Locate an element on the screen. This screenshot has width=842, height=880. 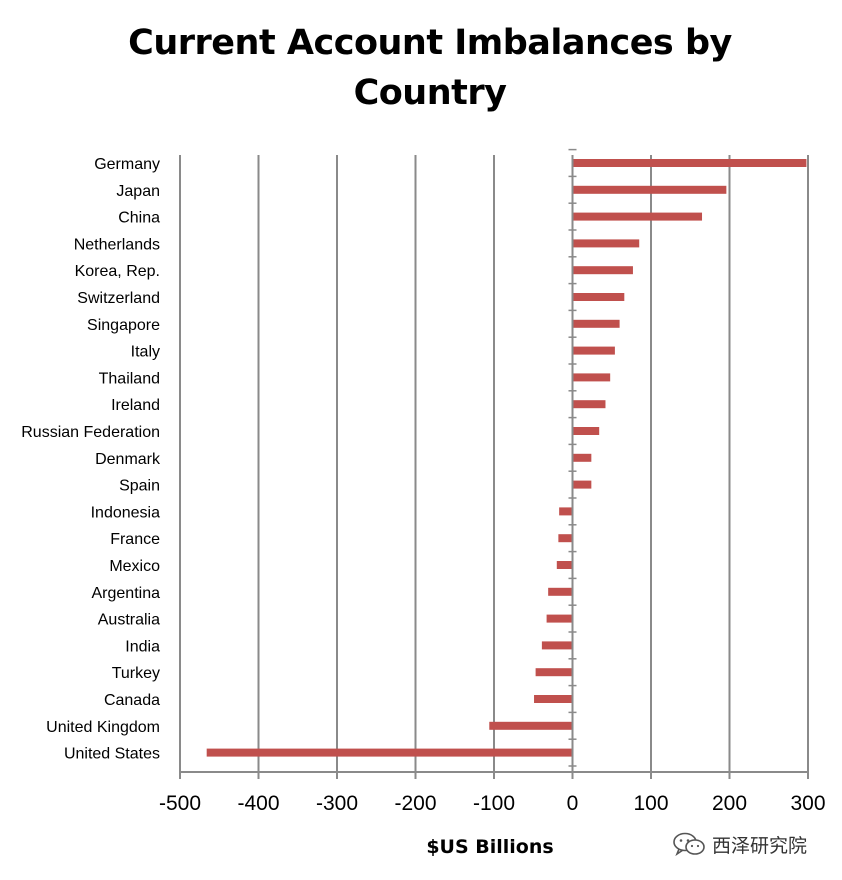
category-label: Argentina is located at coordinates (126, 593).